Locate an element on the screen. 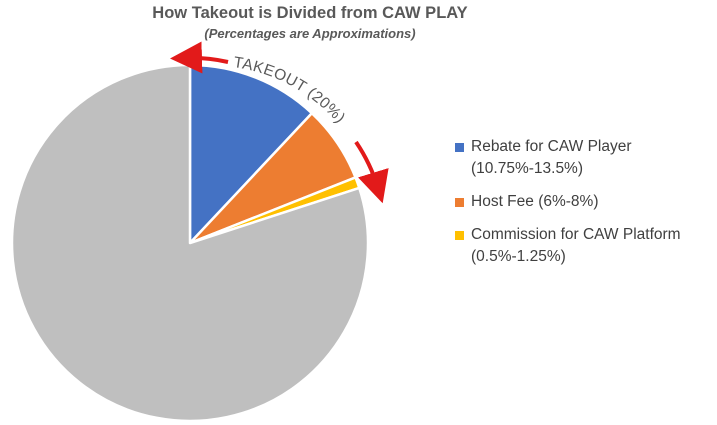  legend-item-host-fee: Host Fee (6%-8%) is located at coordinates (586, 202).